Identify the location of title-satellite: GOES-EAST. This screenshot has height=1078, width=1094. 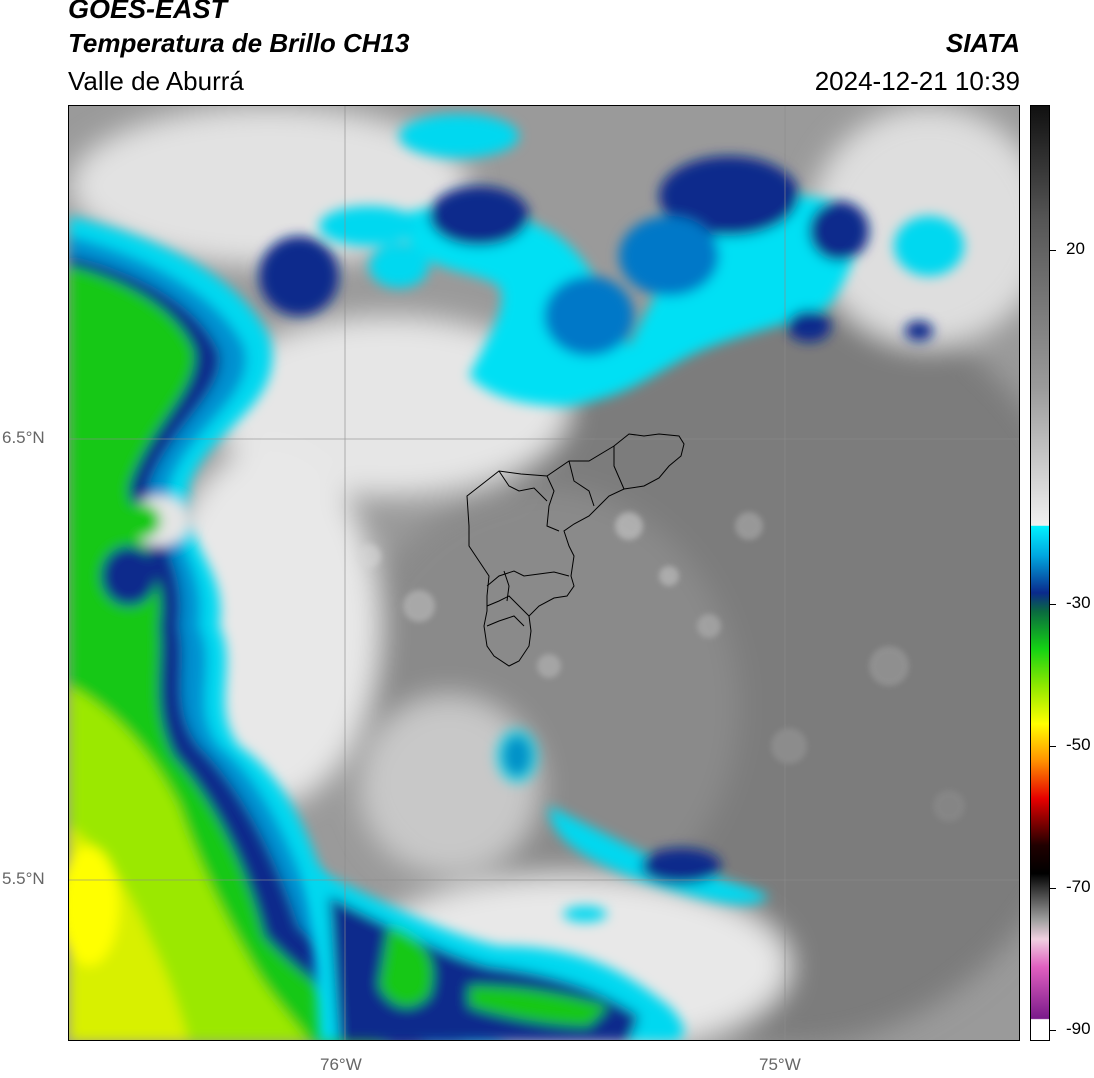
(148, 12).